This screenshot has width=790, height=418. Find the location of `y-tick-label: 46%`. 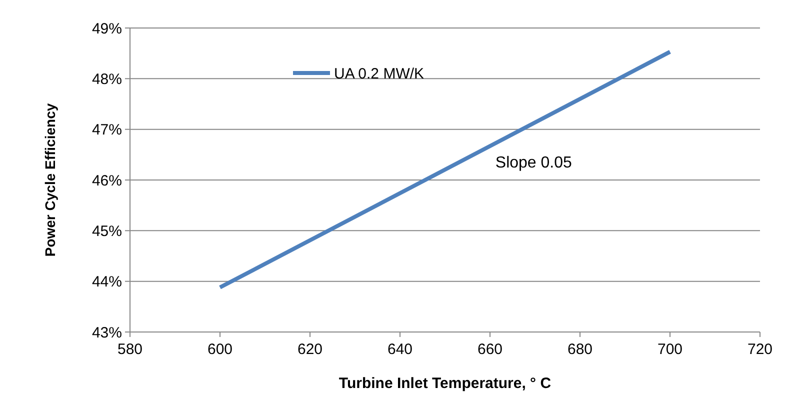

y-tick-label: 46% is located at coordinates (107, 181).